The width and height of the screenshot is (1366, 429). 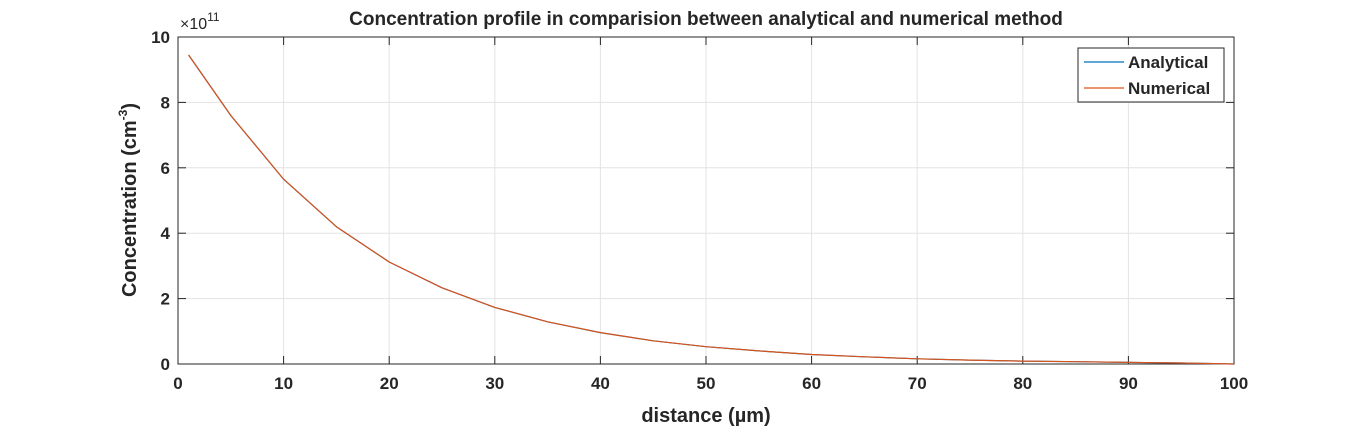 I want to click on y-tick-label: 4, so click(x=166, y=233).